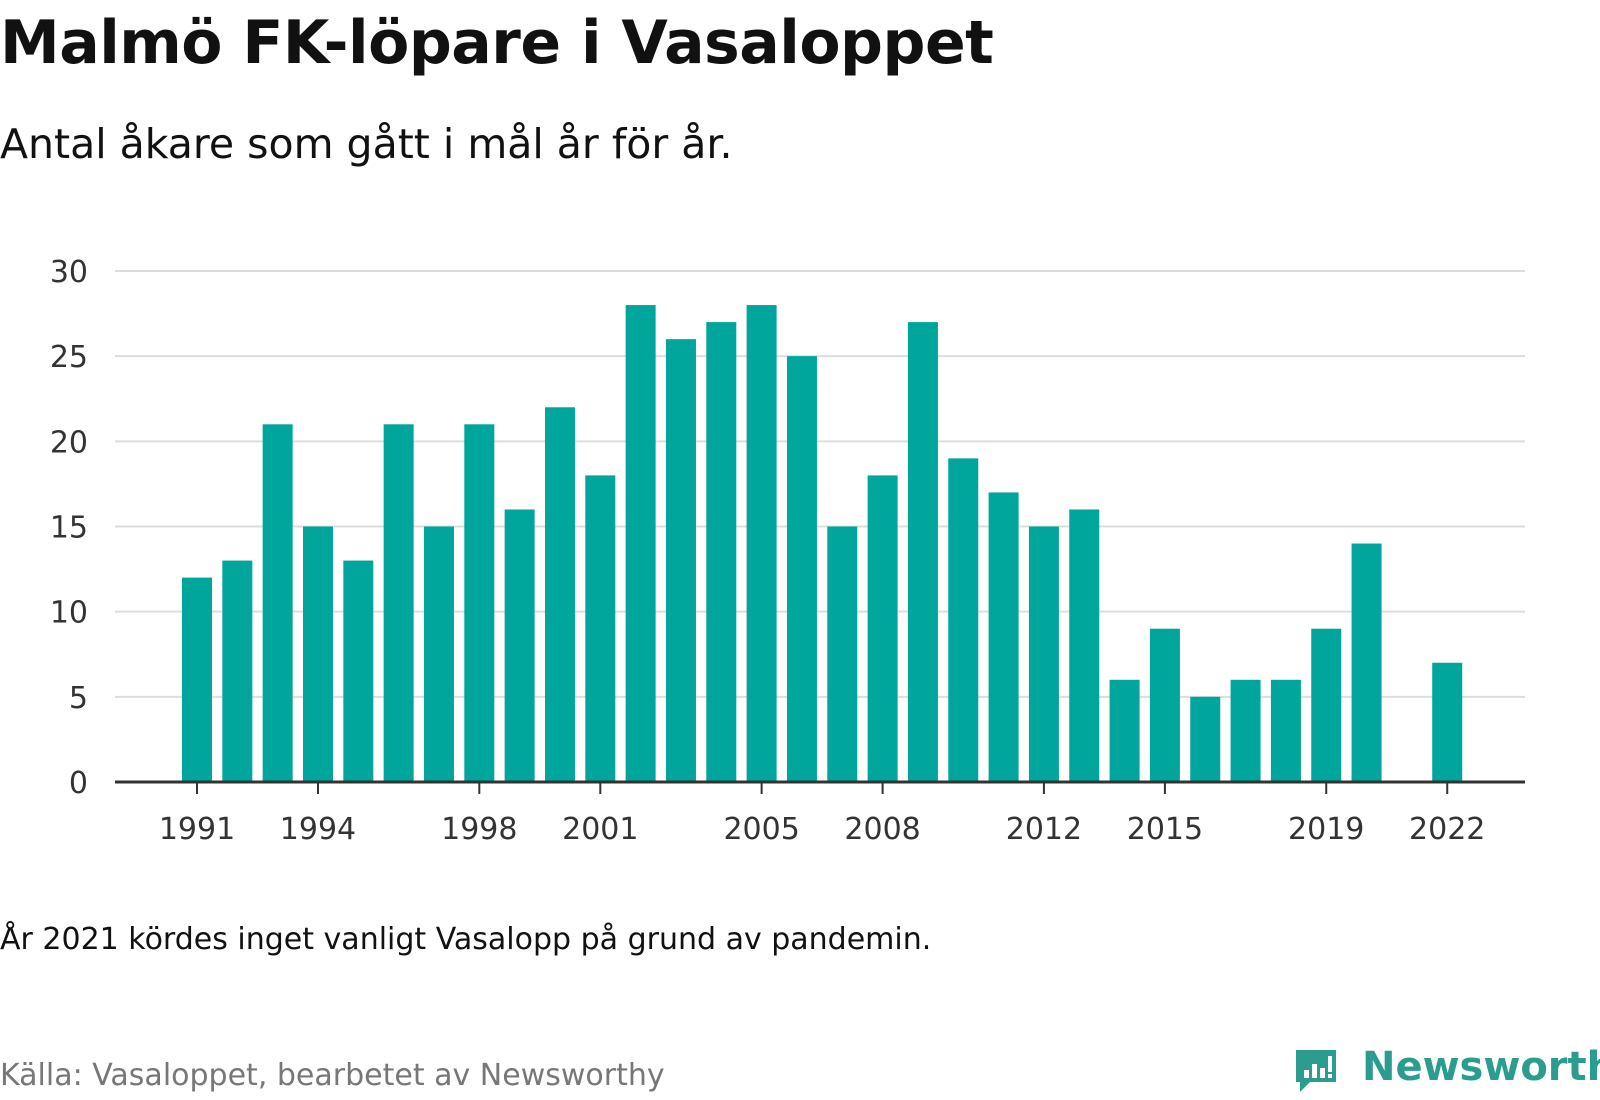 This screenshot has height=1100, width=1600. What do you see at coordinates (69, 442) in the screenshot?
I see `y-tick-label: 20` at bounding box center [69, 442].